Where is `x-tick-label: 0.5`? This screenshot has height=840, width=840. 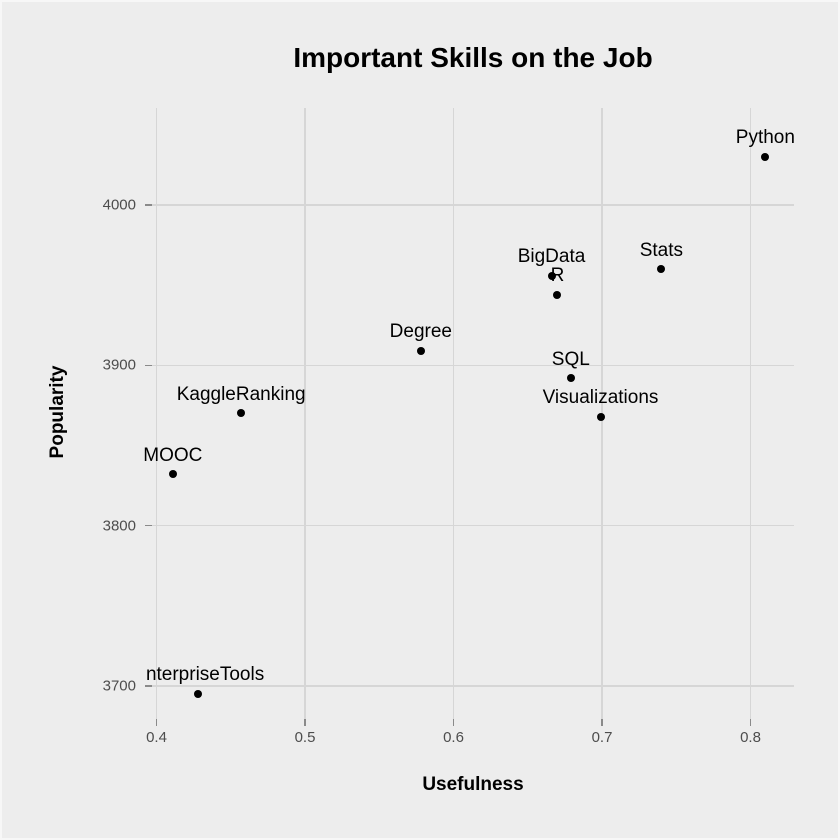 x-tick-label: 0.5 is located at coordinates (305, 737).